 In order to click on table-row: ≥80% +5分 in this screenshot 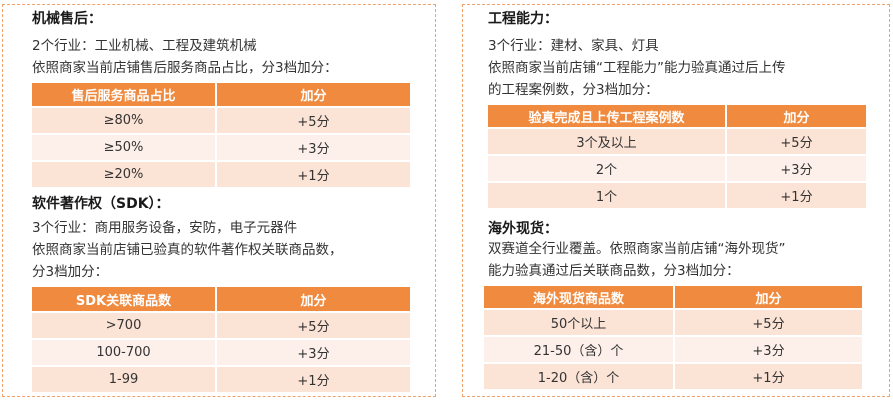, I will do `click(221, 120)`.